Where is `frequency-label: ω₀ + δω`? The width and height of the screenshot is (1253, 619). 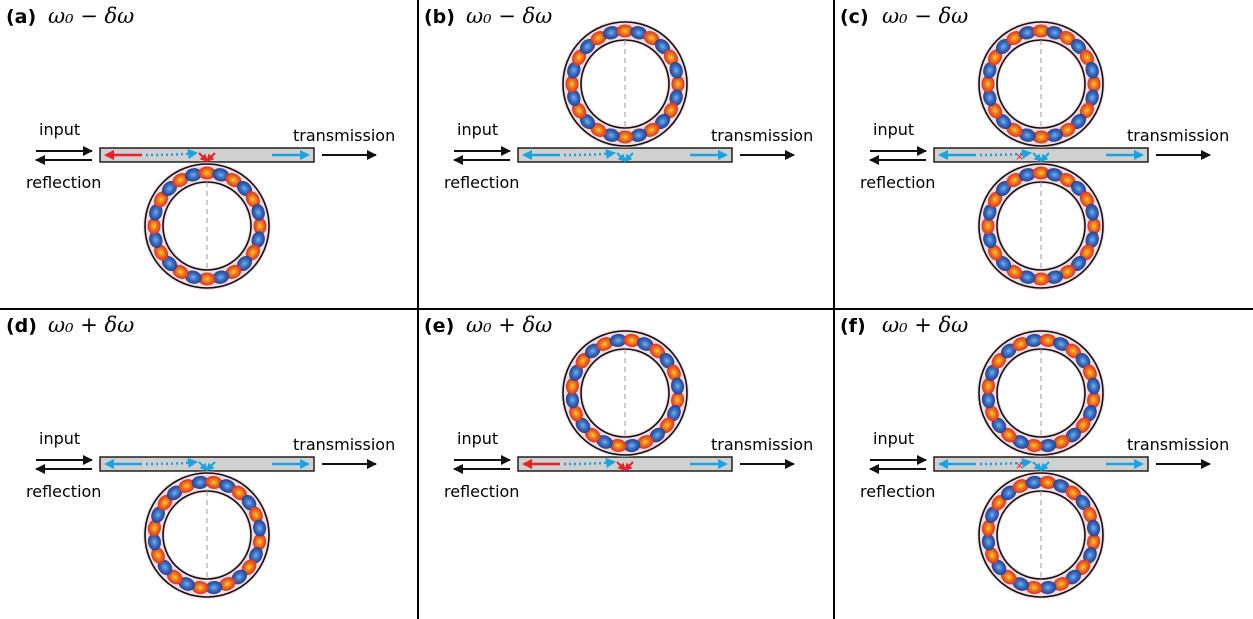
frequency-label: ω₀ + δω is located at coordinates (925, 325).